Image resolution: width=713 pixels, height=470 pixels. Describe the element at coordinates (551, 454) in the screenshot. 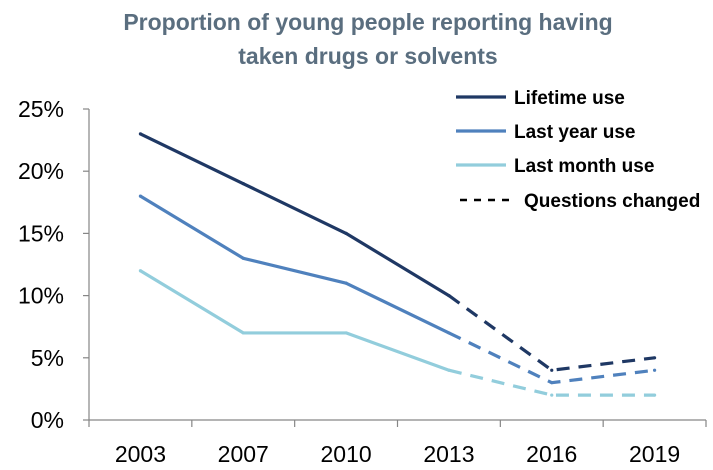

I see `x-tick-label: 2016` at that location.